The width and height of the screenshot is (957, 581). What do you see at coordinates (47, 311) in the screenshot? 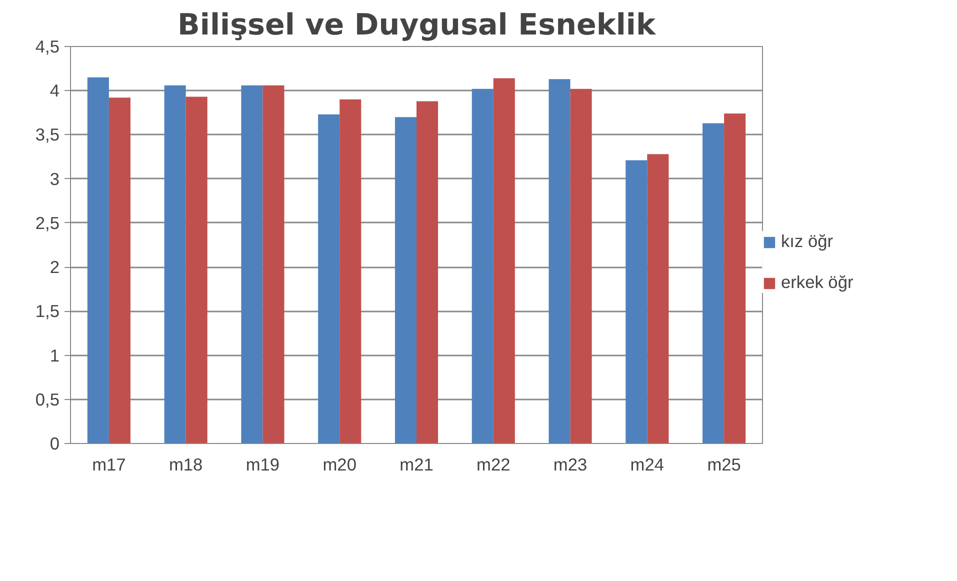
I see `y-tick-label: 1,5` at bounding box center [47, 311].